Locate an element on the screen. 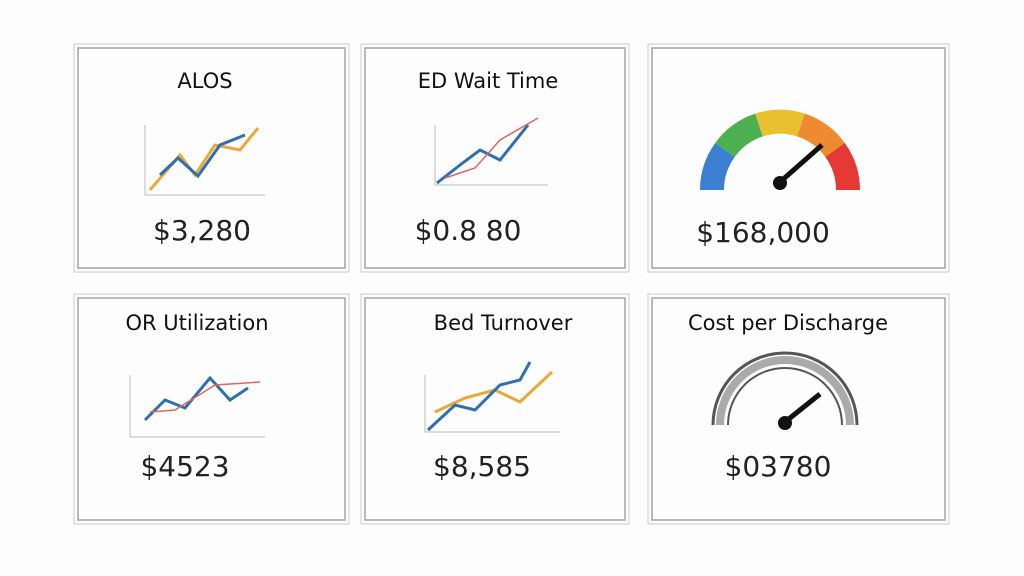 This screenshot has width=1024, height=576. card-value: $8,585 is located at coordinates (482, 466).